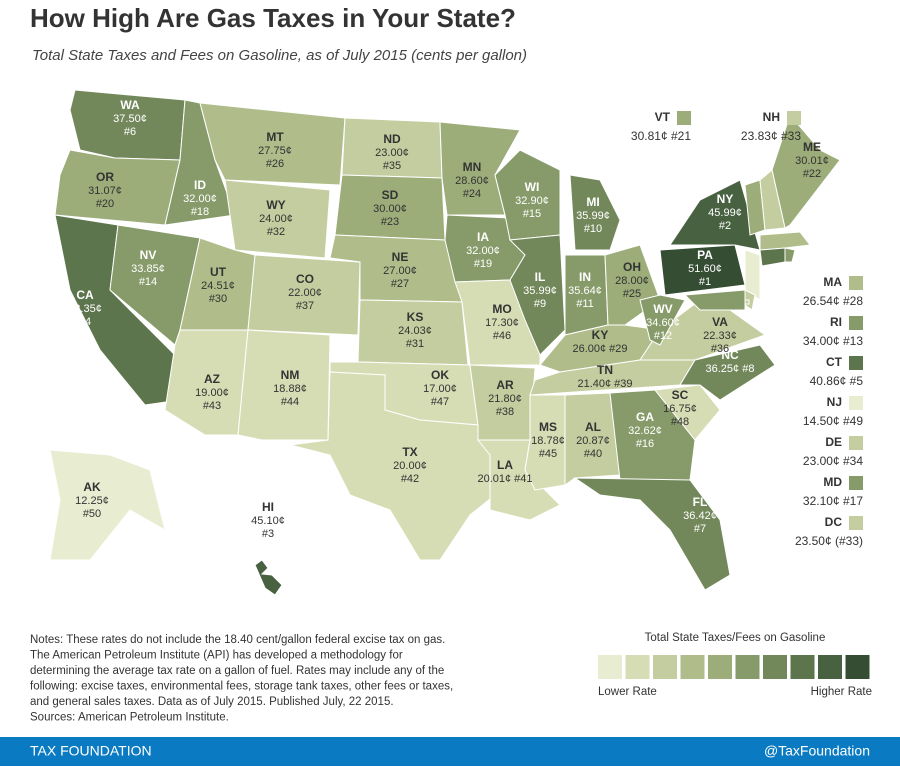 The width and height of the screenshot is (900, 771). What do you see at coordinates (821, 301) in the screenshot?
I see `state-value: 26.54¢` at bounding box center [821, 301].